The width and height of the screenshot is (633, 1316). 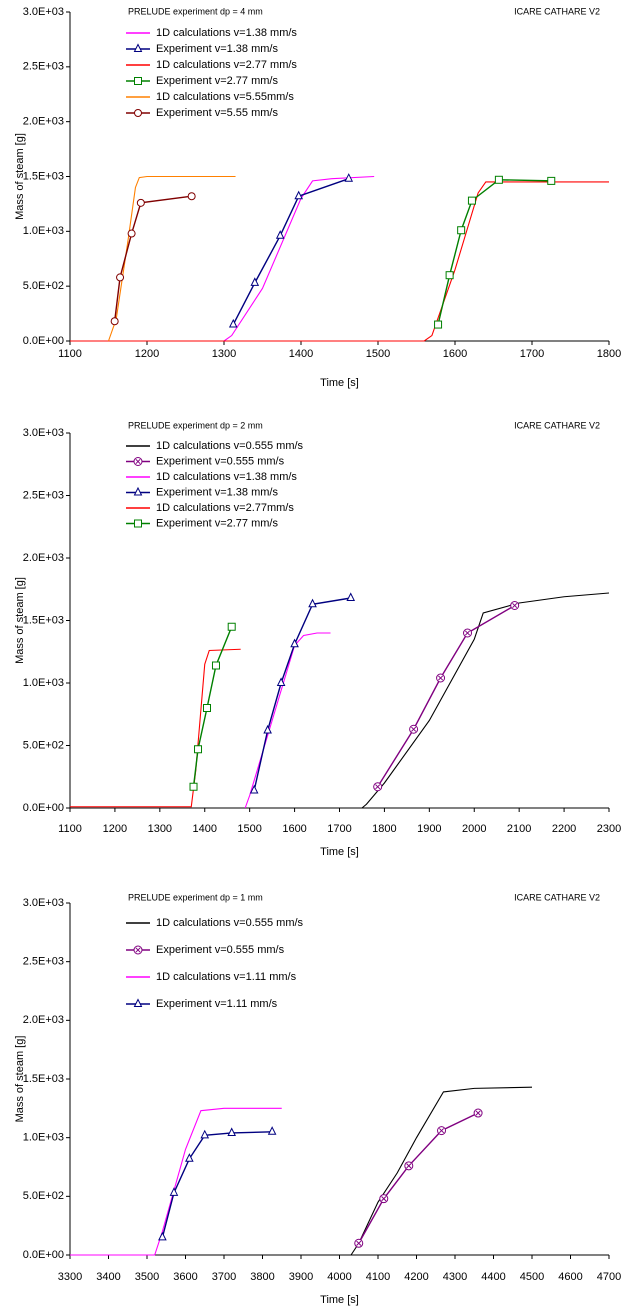 What do you see at coordinates (339, 1277) in the screenshot?
I see `x-tick-label: 4000` at bounding box center [339, 1277].